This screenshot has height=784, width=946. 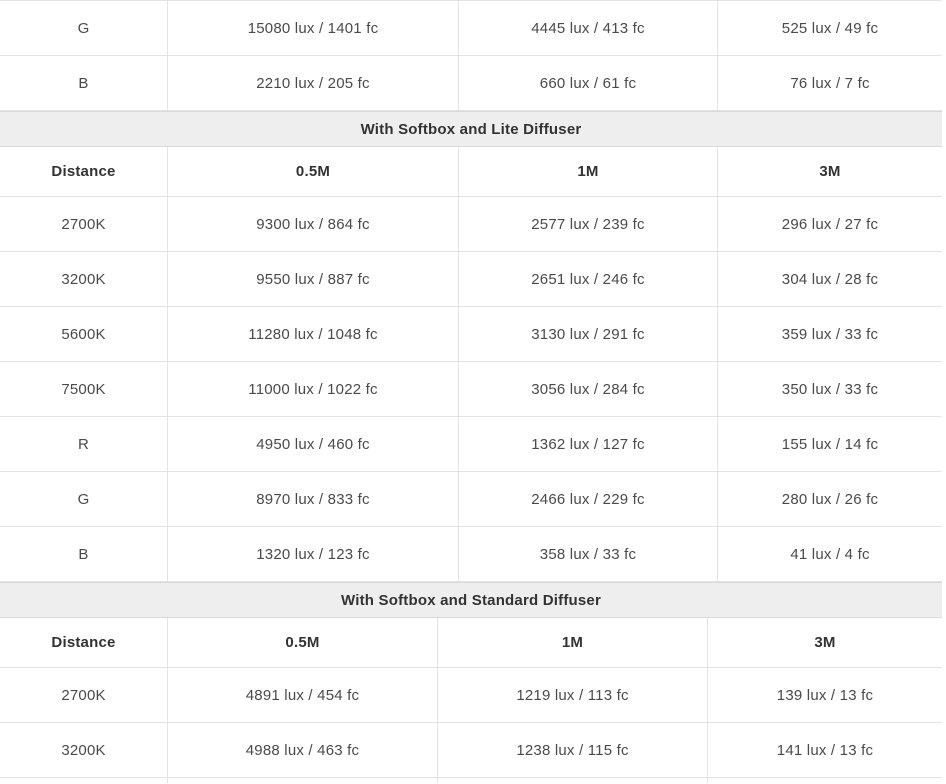 I want to click on partial-table-row, so click(x=471, y=780).